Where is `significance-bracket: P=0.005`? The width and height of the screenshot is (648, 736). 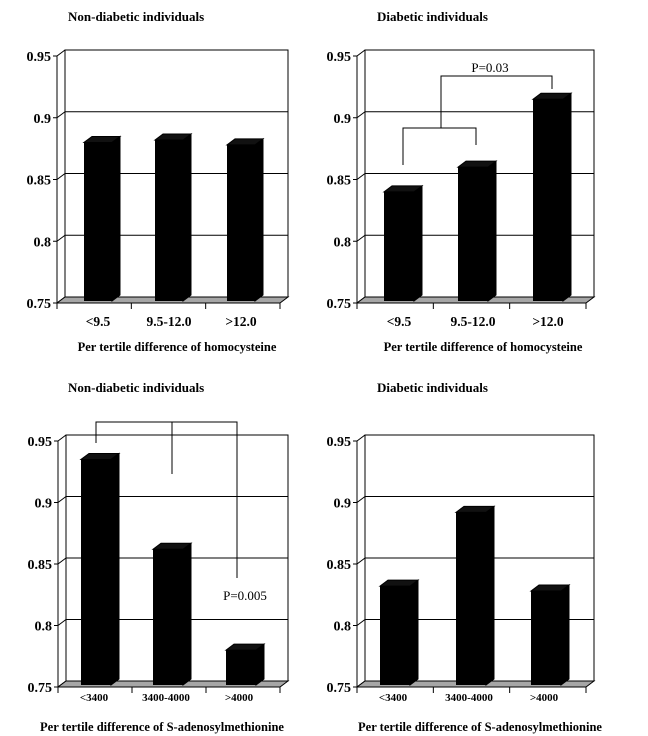 significance-bracket: P=0.005 is located at coordinates (181, 512).